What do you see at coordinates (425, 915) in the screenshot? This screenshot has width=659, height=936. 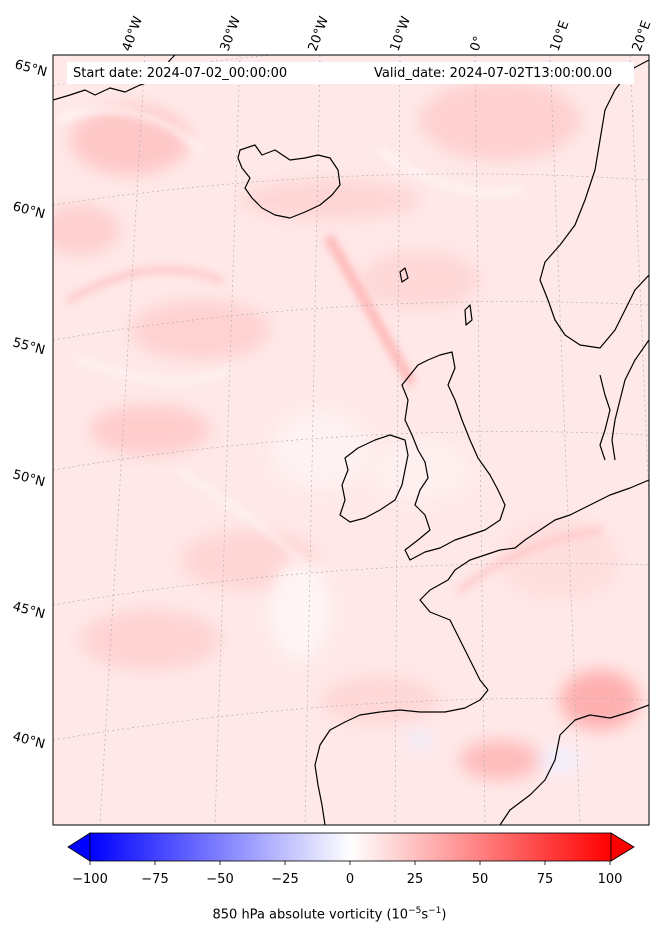 I see `colorbar-title-mid: s` at bounding box center [425, 915].